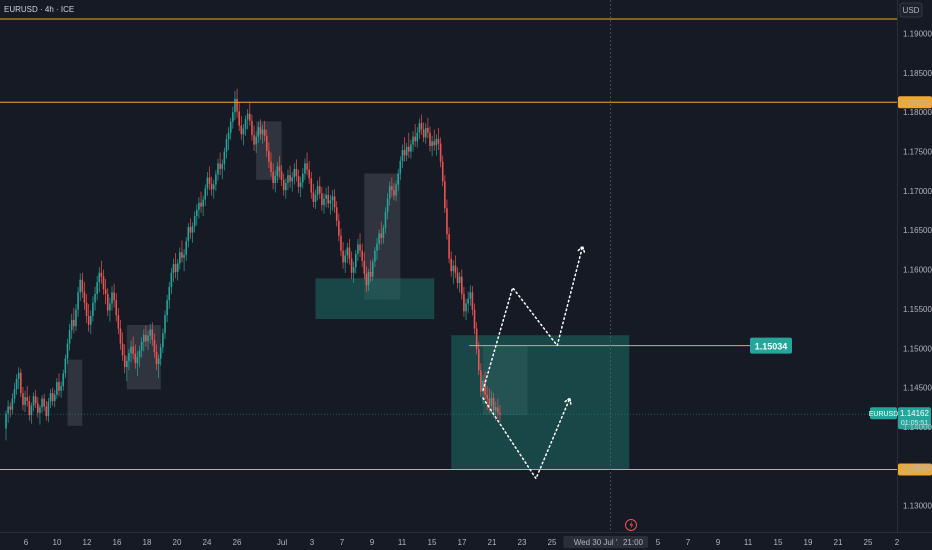 The image size is (932, 550). Describe the element at coordinates (917, 348) in the screenshot. I see `price-tick-label: 1.15000` at that location.